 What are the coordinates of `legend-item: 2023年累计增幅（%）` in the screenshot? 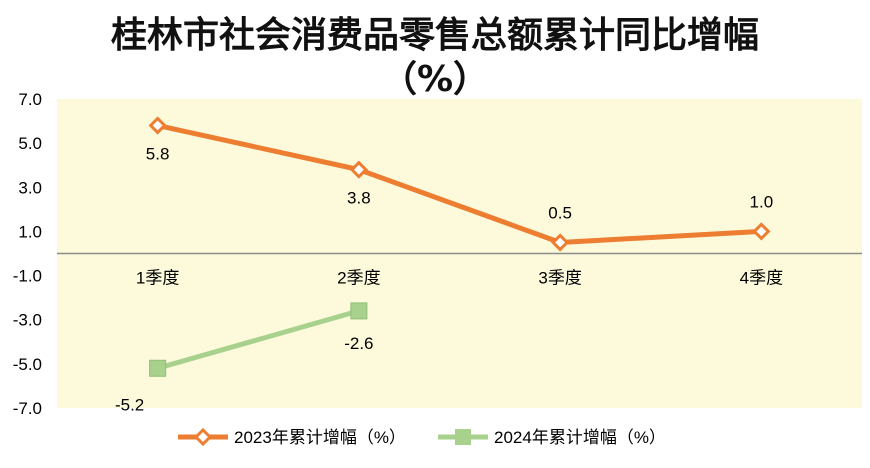 It's located at (292, 437).